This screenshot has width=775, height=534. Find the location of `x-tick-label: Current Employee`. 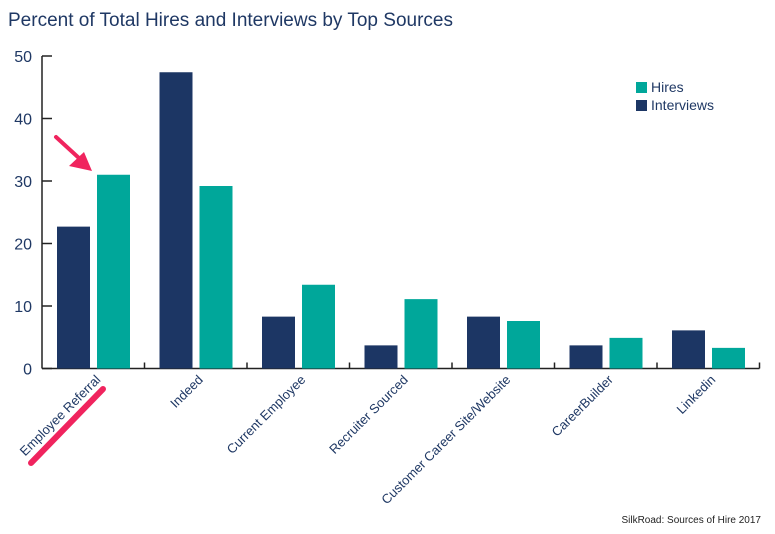

x-tick-label: Current Employee is located at coordinates (266, 414).